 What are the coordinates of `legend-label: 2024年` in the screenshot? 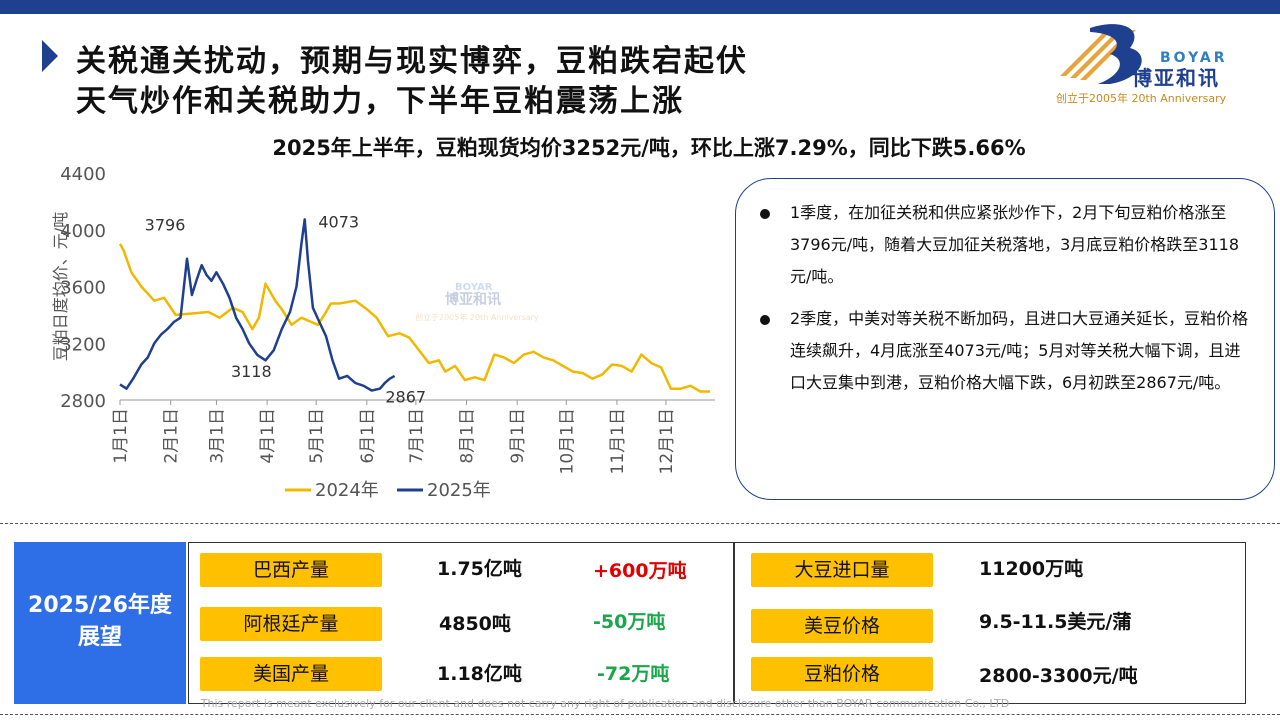 It's located at (347, 490).